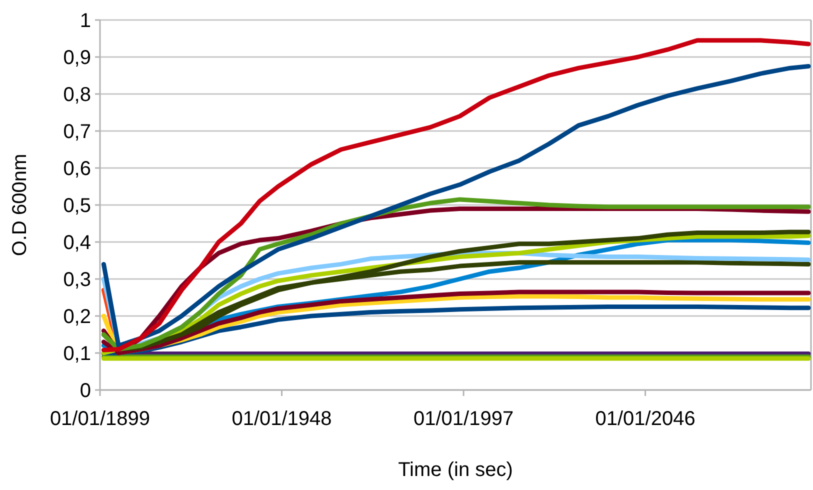 The width and height of the screenshot is (813, 490). What do you see at coordinates (77, 95) in the screenshot?
I see `y-tick-label: 0,8` at bounding box center [77, 95].